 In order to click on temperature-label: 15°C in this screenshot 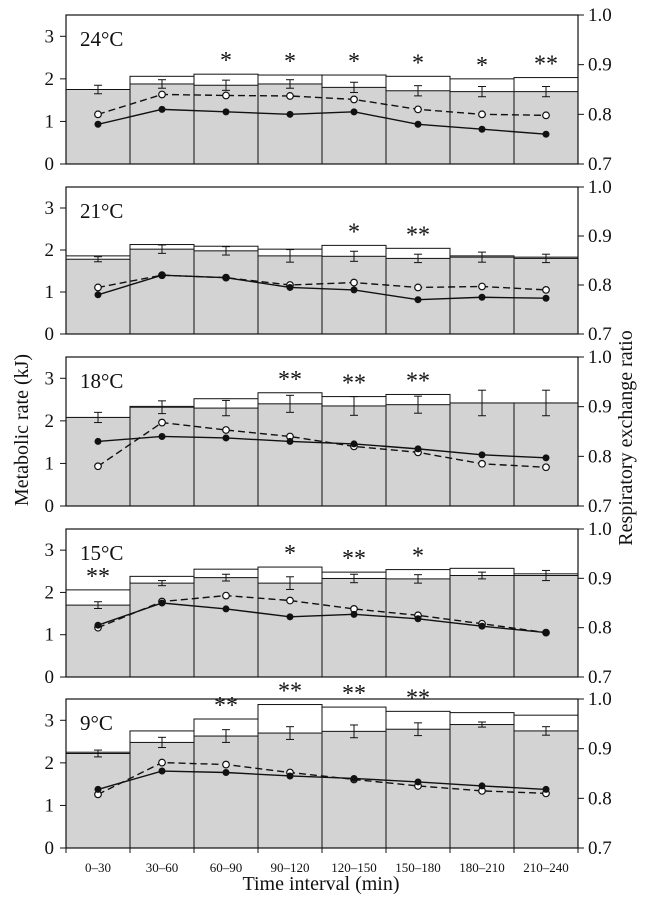, I will do `click(101, 553)`.